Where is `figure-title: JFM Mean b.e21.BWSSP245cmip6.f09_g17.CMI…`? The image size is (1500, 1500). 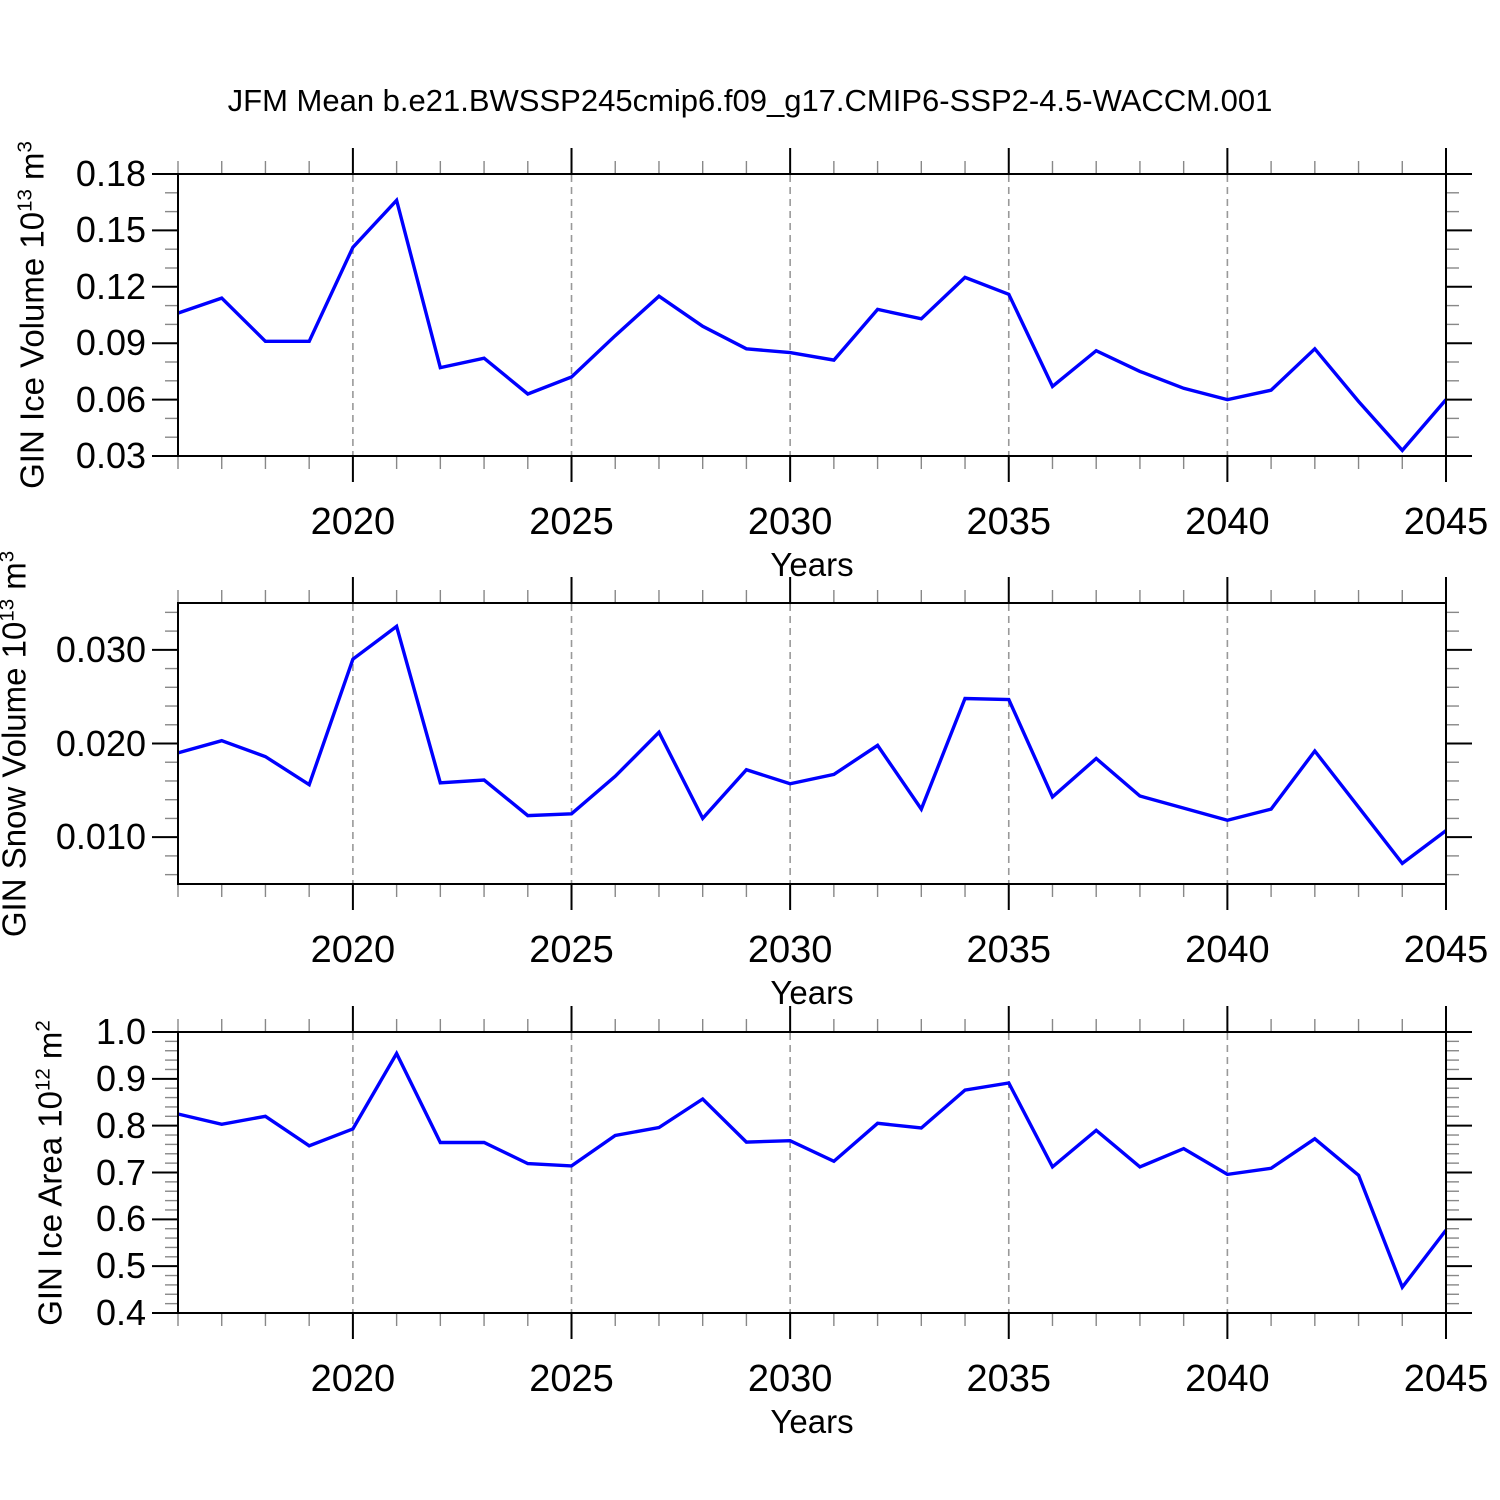 figure-title: JFM Mean b.e21.BWSSP245cmip6.f09_g17.CMI… is located at coordinates (750, 100).